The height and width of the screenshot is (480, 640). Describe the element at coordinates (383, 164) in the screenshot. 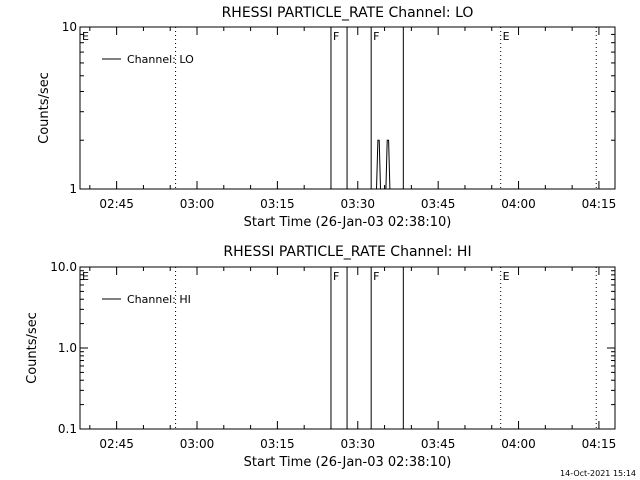

I see `data-series-line` at that location.